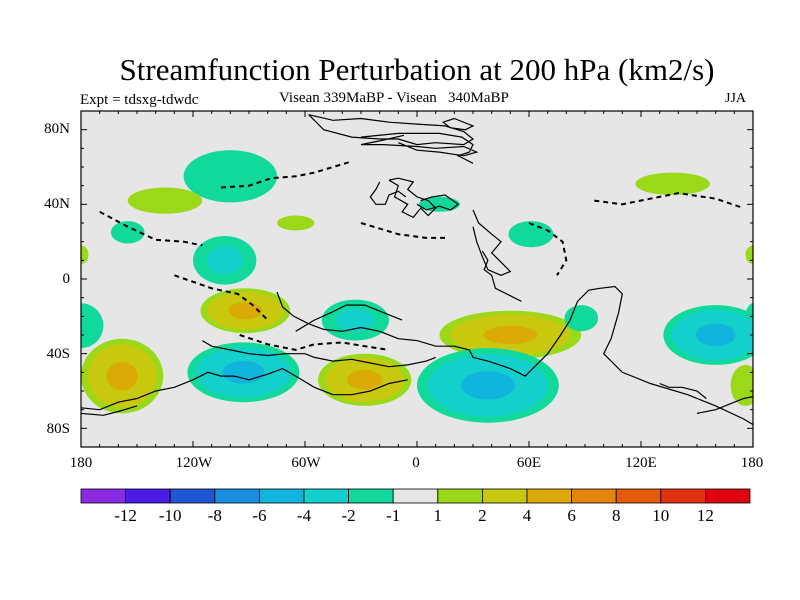 This screenshot has width=800, height=600. What do you see at coordinates (58, 354) in the screenshot?
I see `lat-label-40s: 40S` at bounding box center [58, 354].